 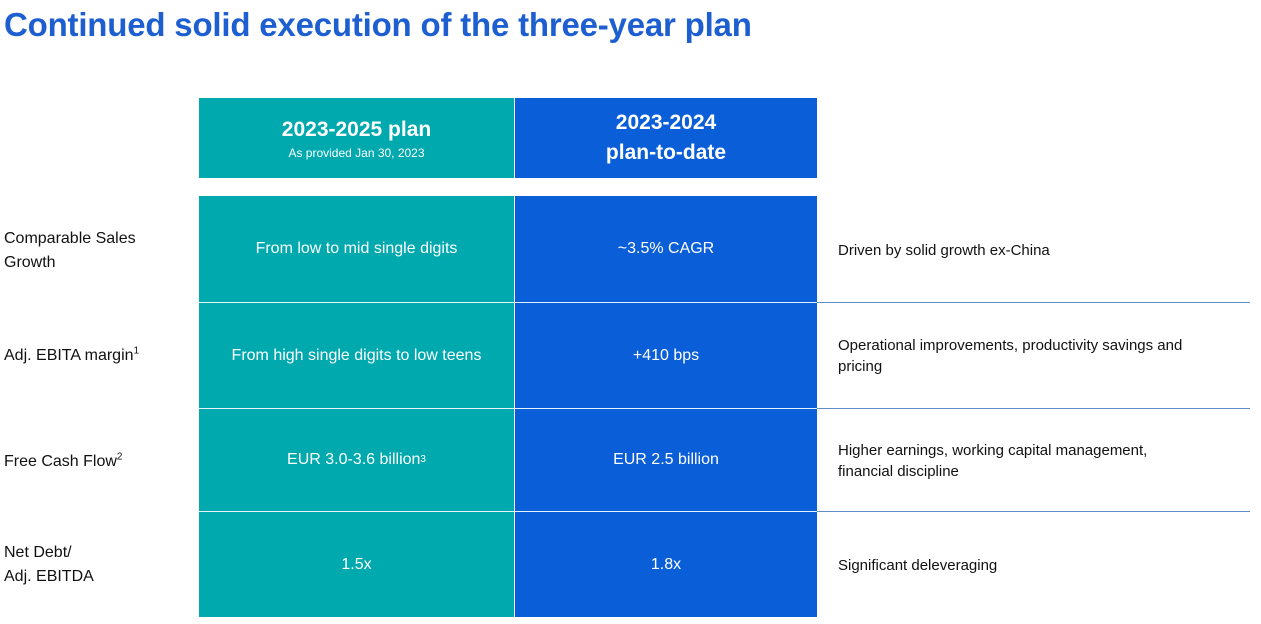 I want to click on plan-column-header: 2023-2025 plan As provided Jan 30, 2023, so click(x=356, y=138).